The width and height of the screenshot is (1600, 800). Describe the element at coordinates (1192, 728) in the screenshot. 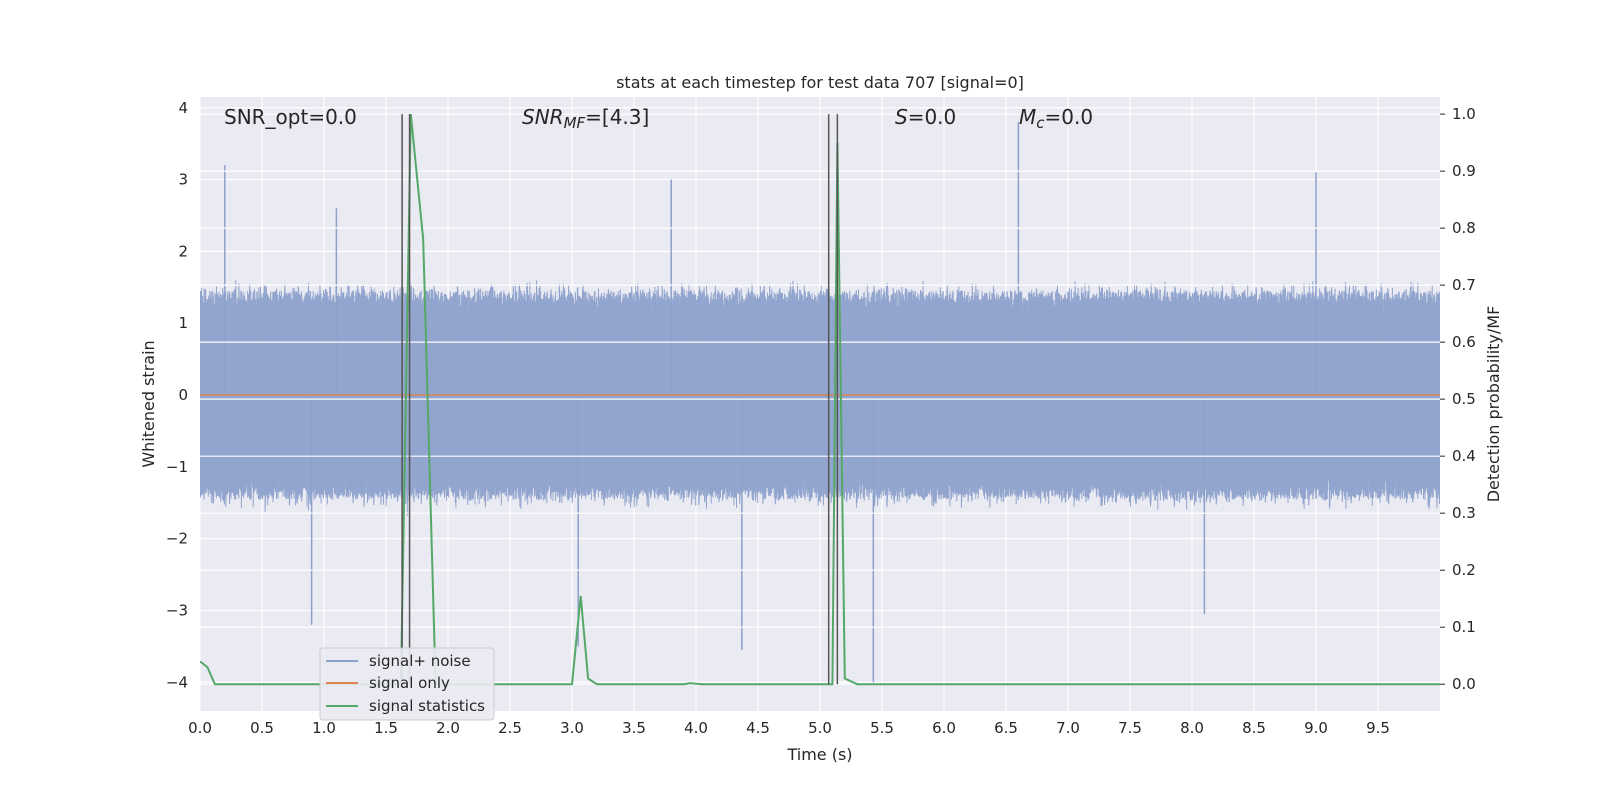

I see `x-tick-label: 8.0` at that location.